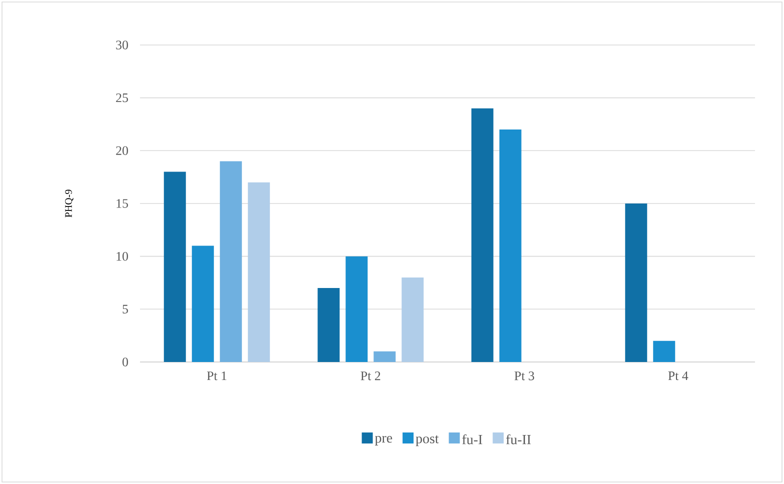 This screenshot has width=784, height=484. I want to click on y-tick-label: 25, so click(122, 97).